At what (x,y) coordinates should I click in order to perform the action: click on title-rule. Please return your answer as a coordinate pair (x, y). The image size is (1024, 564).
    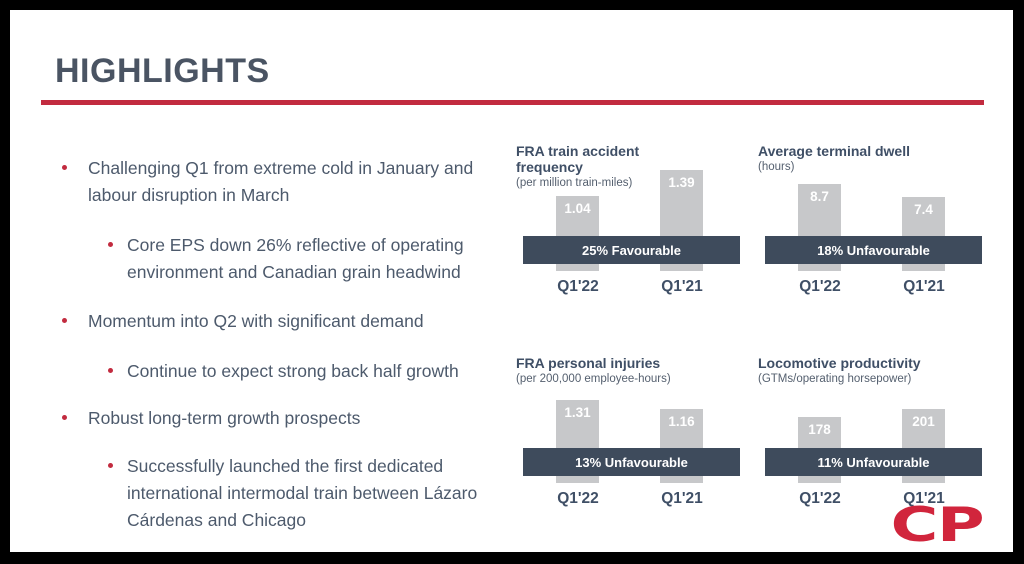
    Looking at the image, I should click on (512, 102).